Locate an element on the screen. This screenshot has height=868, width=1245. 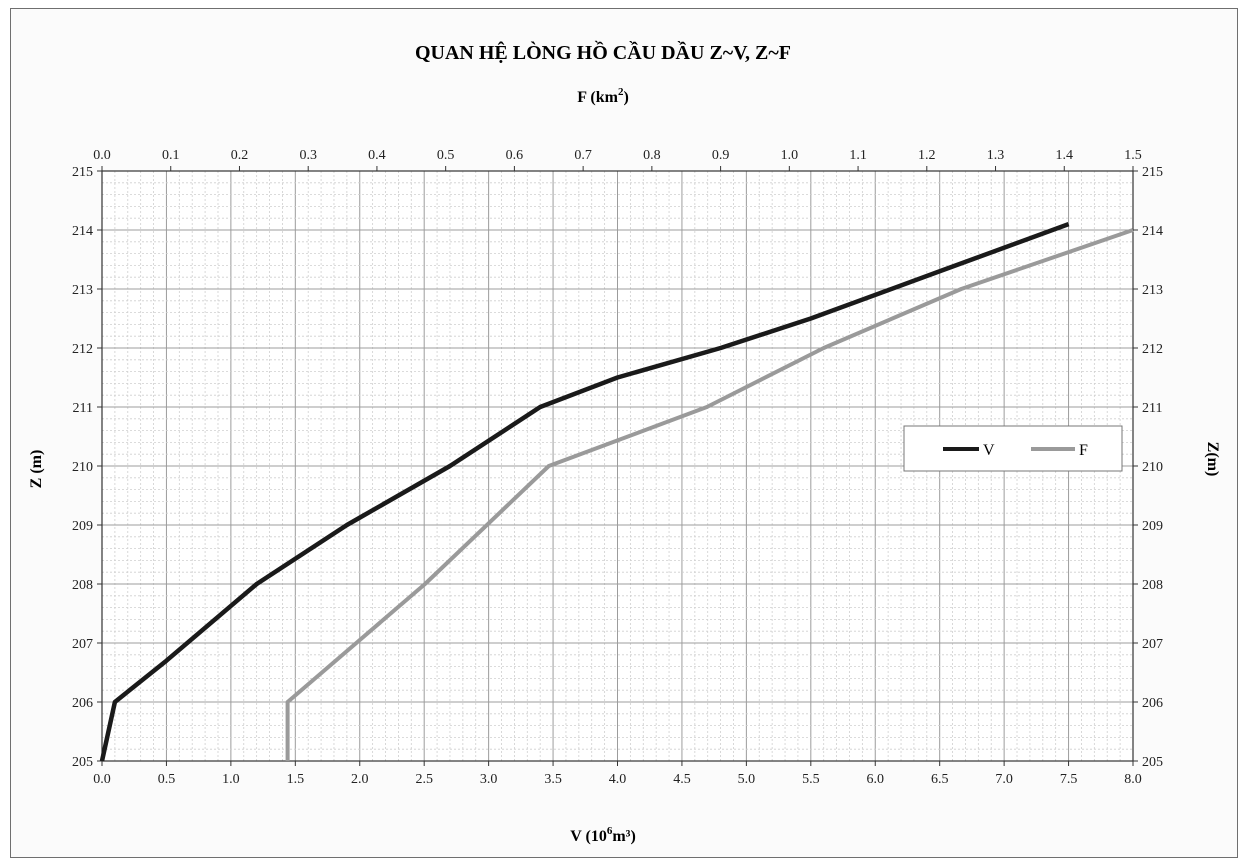
bottom-tick-label: 3.5 is located at coordinates (553, 779).